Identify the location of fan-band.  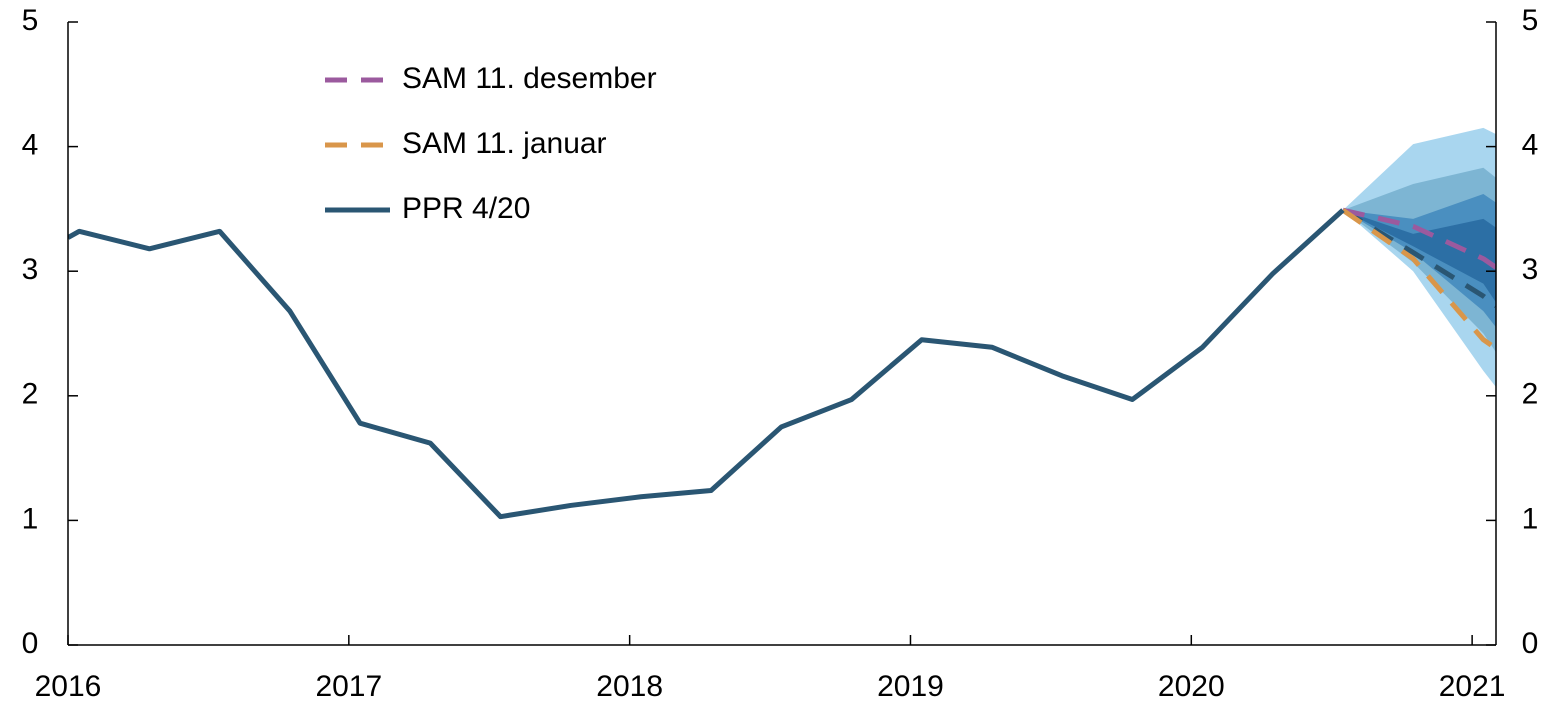
(1419, 256).